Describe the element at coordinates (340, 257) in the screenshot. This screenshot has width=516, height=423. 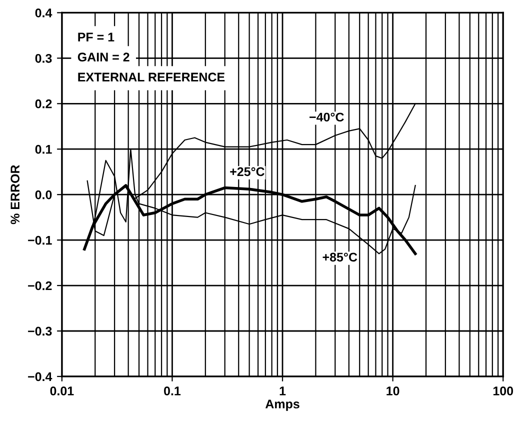
I see `series-label: +85°C` at that location.